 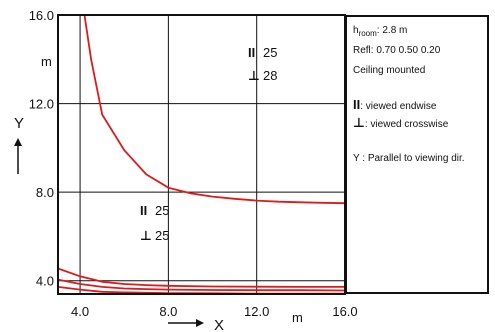 I want to click on legend-mounting: Ceiling mounted, so click(x=389, y=70).